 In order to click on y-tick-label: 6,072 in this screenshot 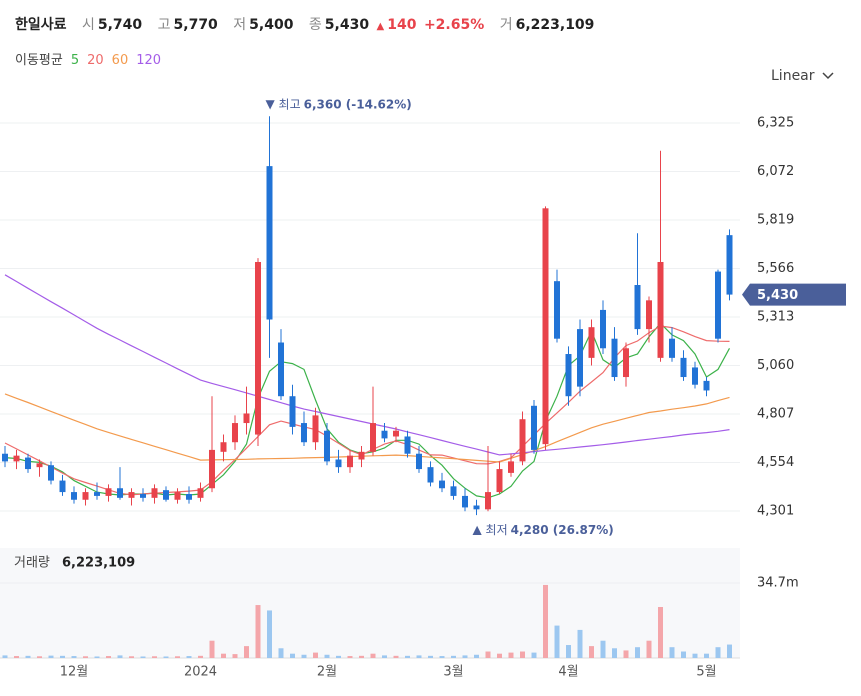, I will do `click(775, 171)`.